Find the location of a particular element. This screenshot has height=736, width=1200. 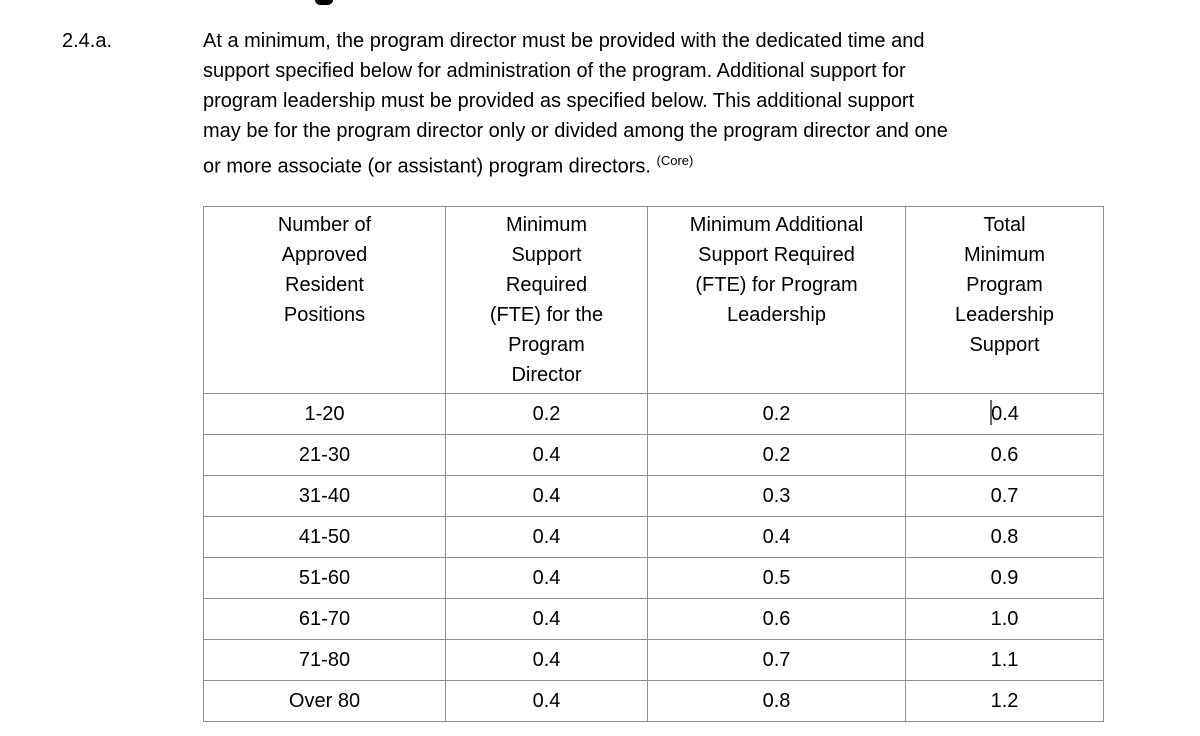

table-cell: 71-80 is located at coordinates (324, 660).